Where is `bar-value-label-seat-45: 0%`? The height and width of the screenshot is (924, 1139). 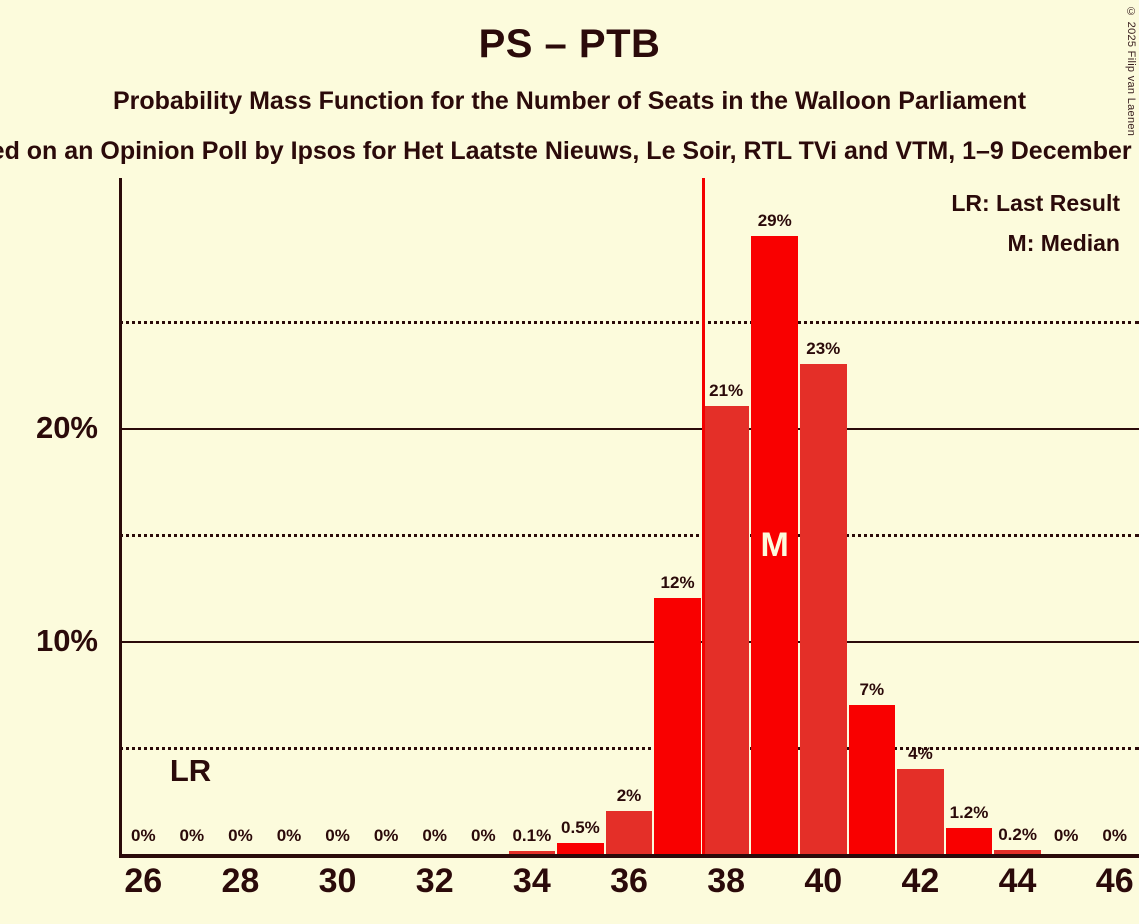
bar-value-label-seat-45: 0% is located at coordinates (1066, 835).